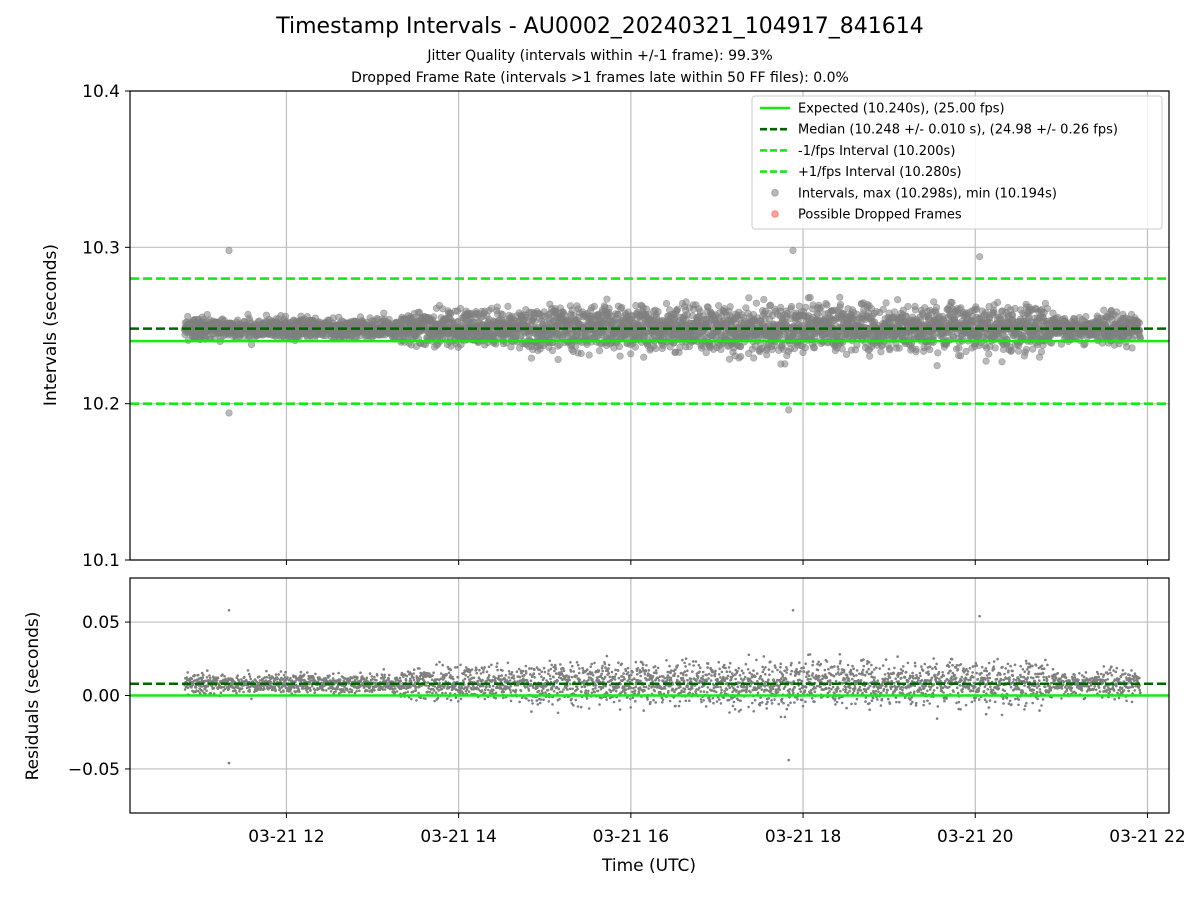  I want to click on intervals-y-axis-label: Intervals (seconds), so click(51, 325).